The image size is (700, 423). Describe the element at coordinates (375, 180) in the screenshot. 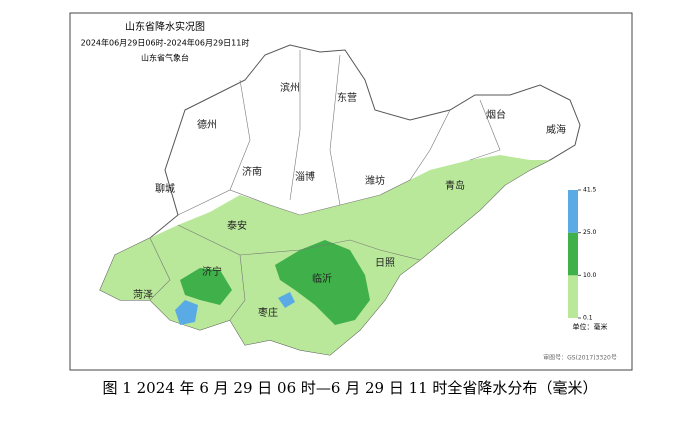

I see `city-label: 潍坊` at that location.